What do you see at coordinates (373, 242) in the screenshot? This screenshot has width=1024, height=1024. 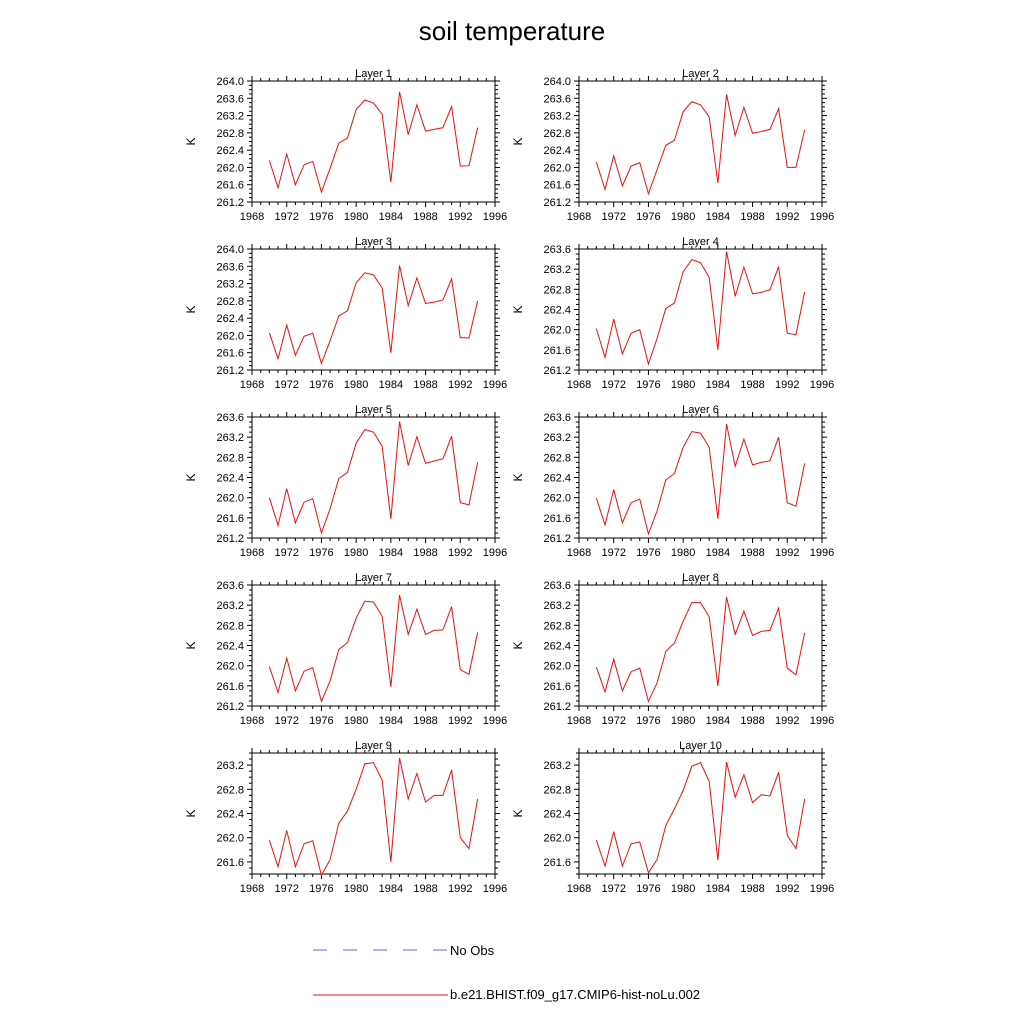 I see `panel-title: Layer 3` at bounding box center [373, 242].